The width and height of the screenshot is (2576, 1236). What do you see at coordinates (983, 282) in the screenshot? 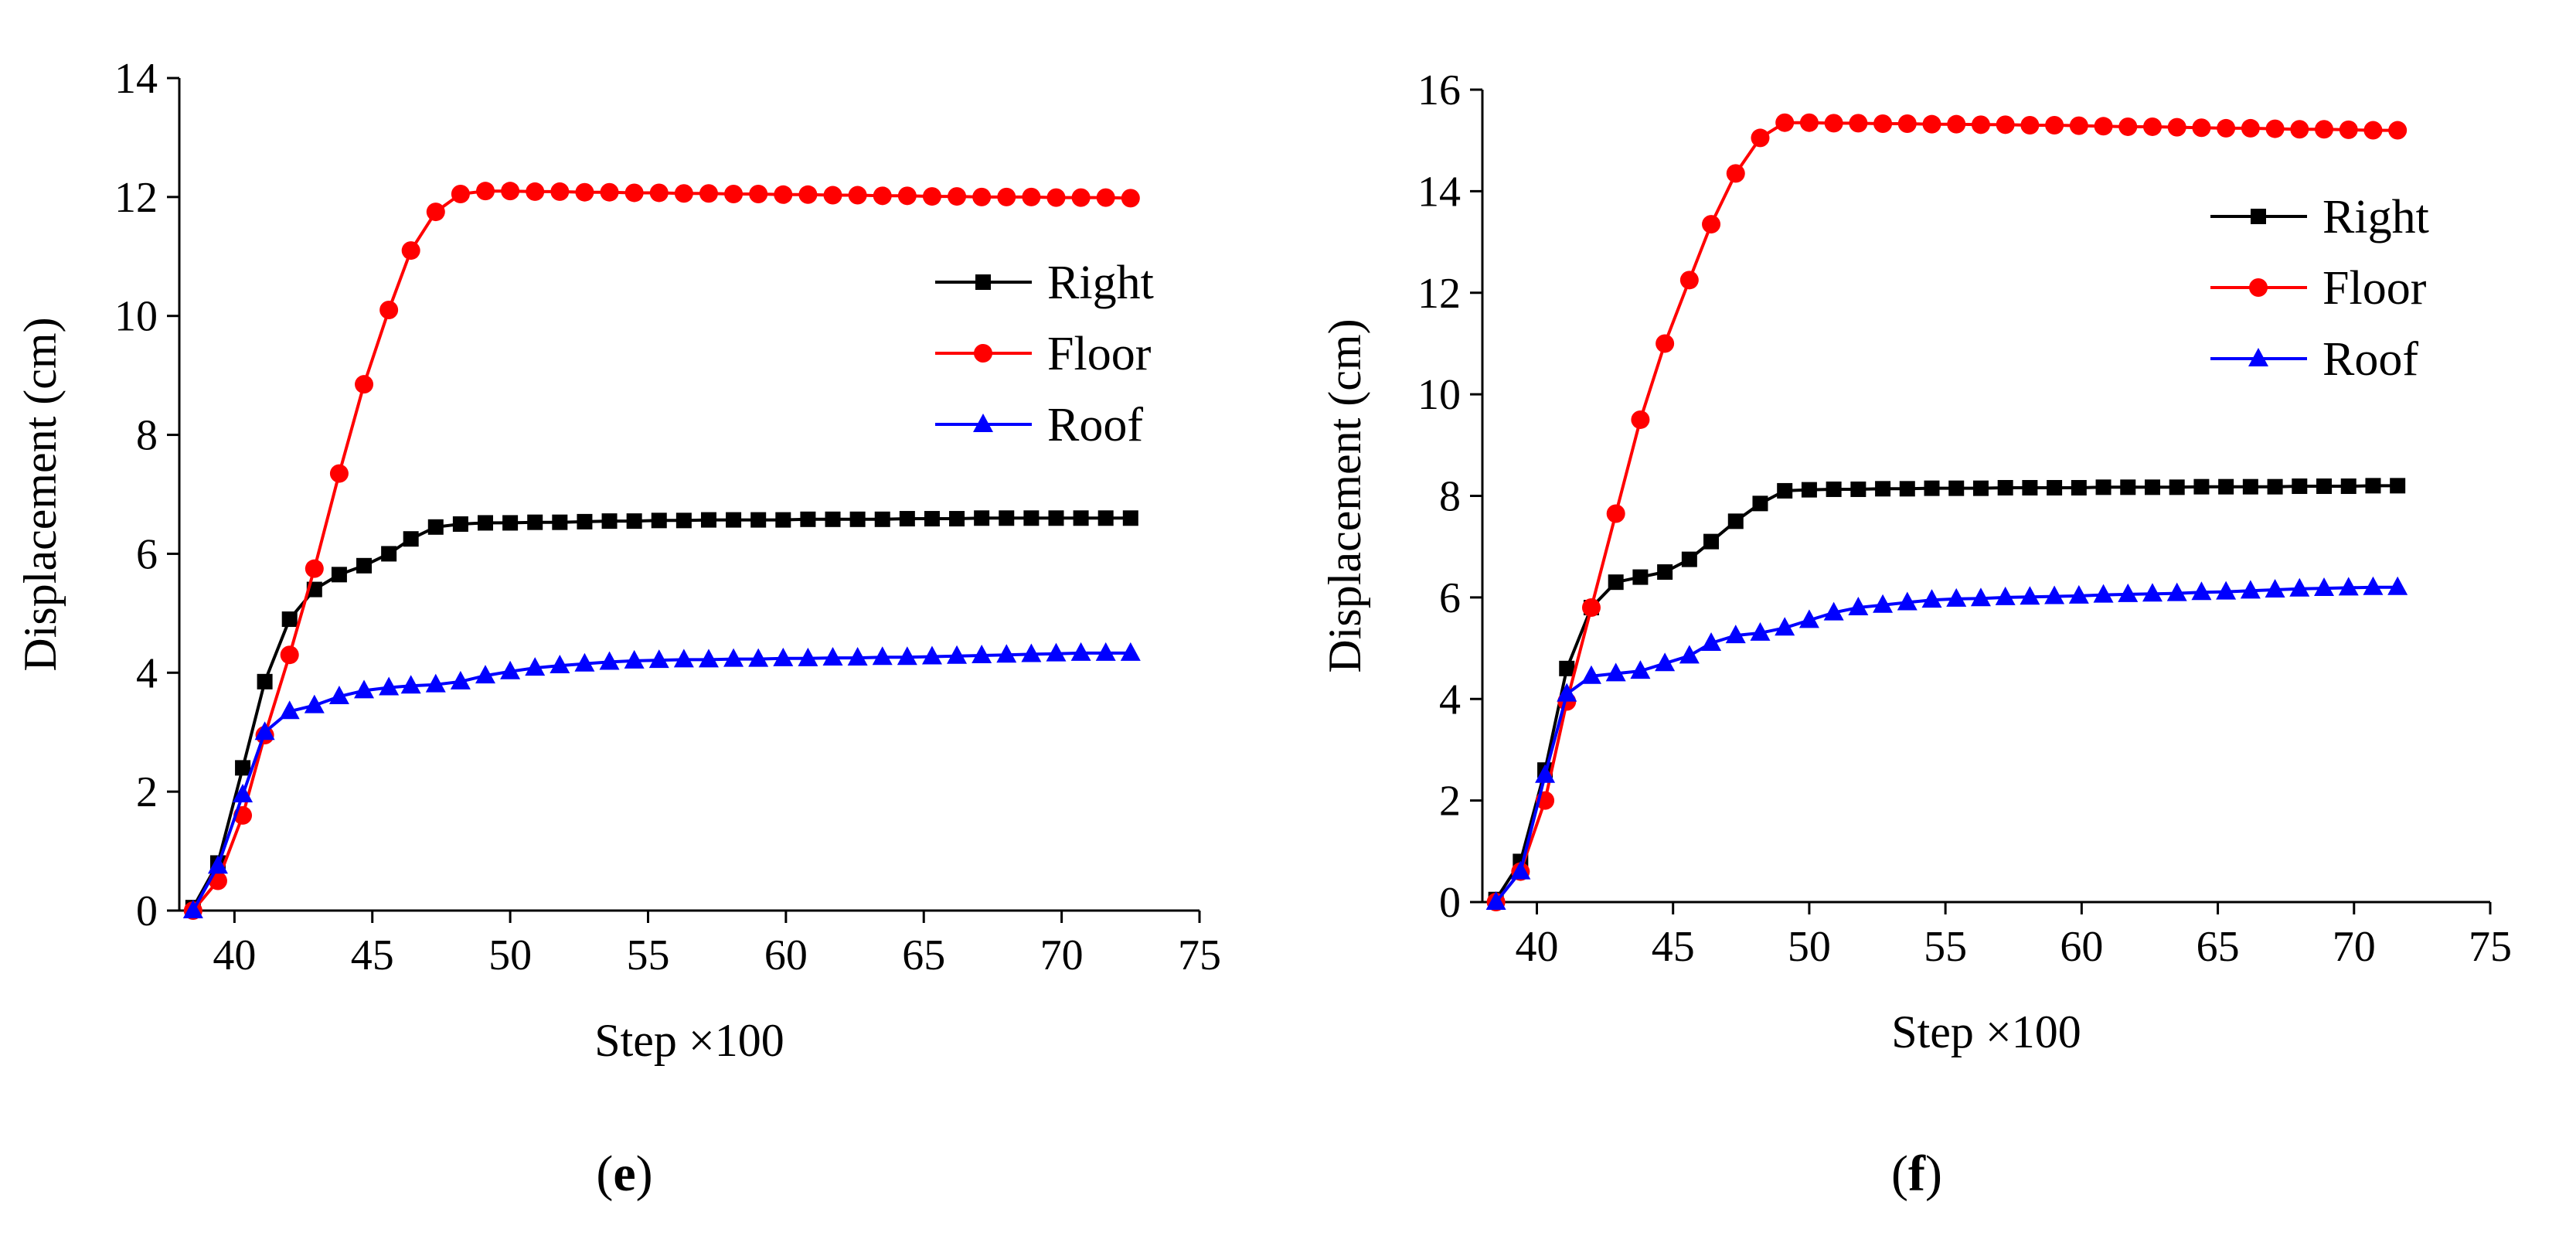
I see `legend-marker` at bounding box center [983, 282].